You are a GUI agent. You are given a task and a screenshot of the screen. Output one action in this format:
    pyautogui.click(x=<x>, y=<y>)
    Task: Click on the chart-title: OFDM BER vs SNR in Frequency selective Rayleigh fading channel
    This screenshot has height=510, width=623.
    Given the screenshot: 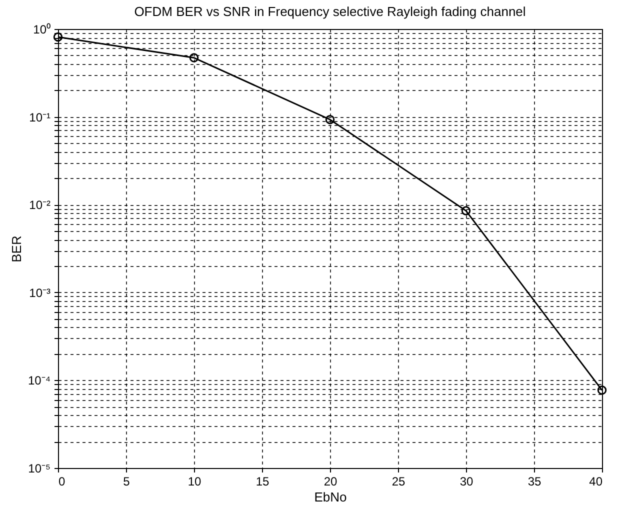 What is the action you would take?
    pyautogui.click(x=330, y=11)
    